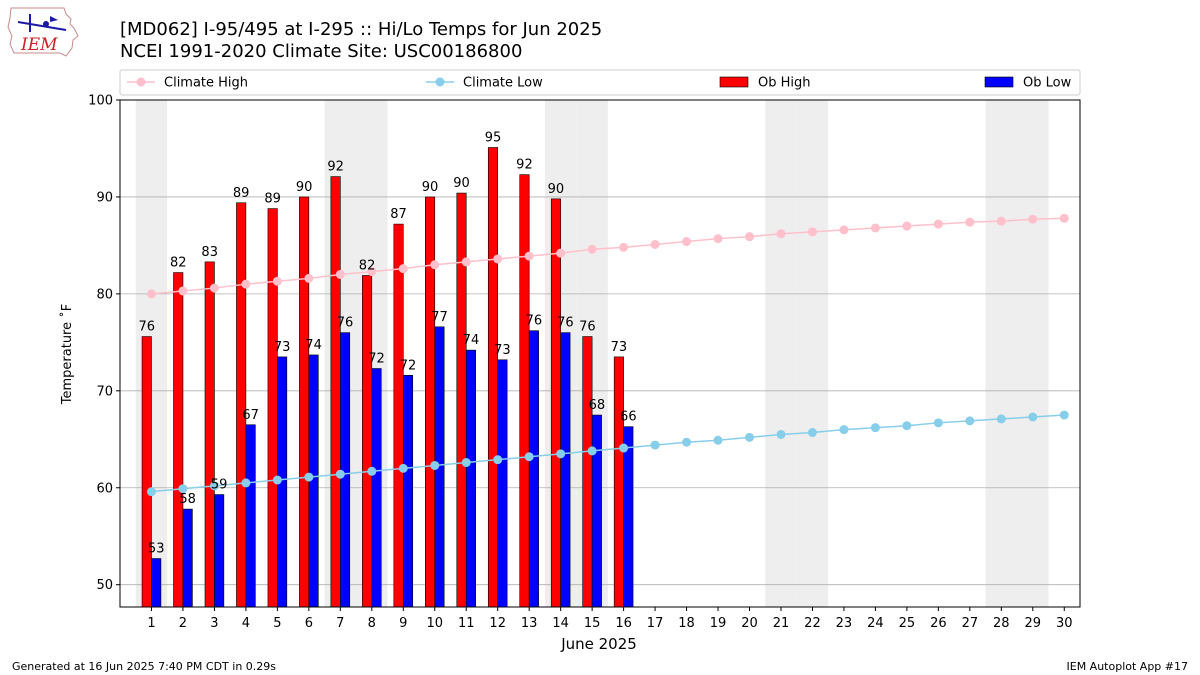 This screenshot has height=675, width=1200. I want to click on y-tick-label: 100, so click(100, 101).